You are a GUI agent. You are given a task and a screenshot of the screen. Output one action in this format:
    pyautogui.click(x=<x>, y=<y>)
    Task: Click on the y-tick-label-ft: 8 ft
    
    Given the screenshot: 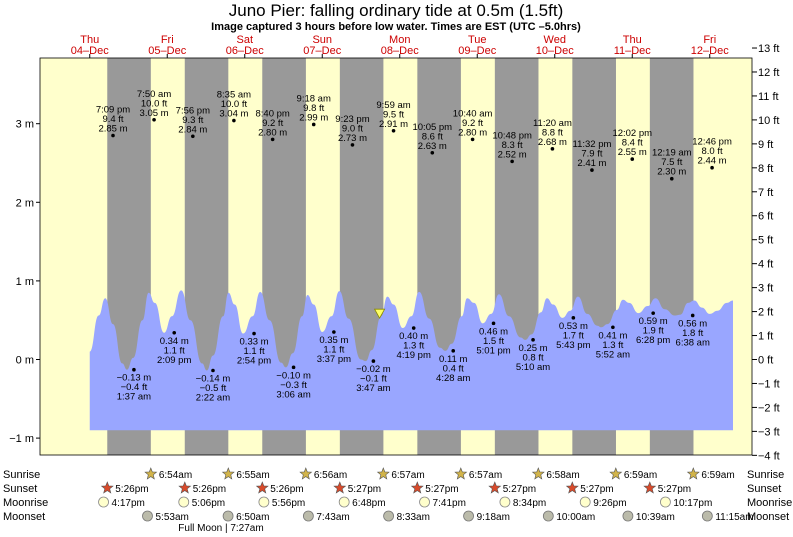 What is the action you would take?
    pyautogui.click(x=765, y=169)
    